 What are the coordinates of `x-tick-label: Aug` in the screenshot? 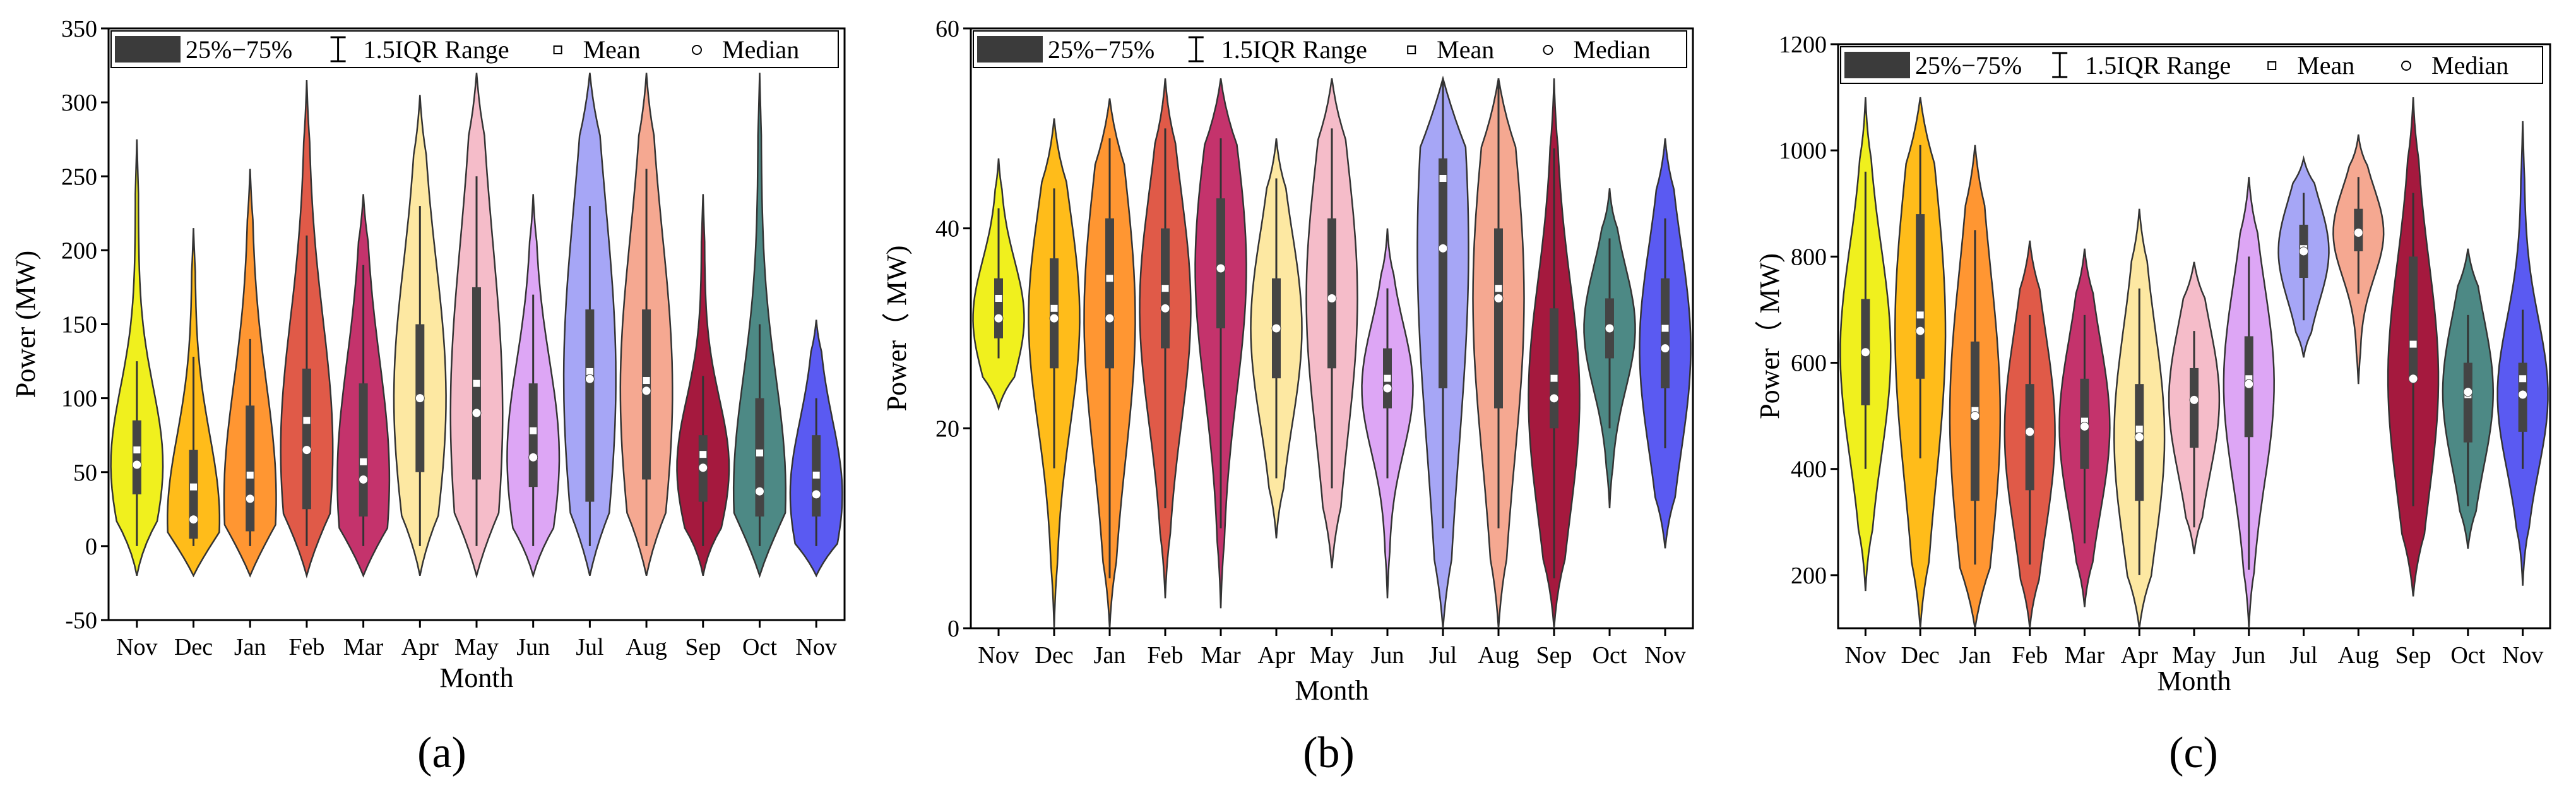 It's located at (1499, 655).